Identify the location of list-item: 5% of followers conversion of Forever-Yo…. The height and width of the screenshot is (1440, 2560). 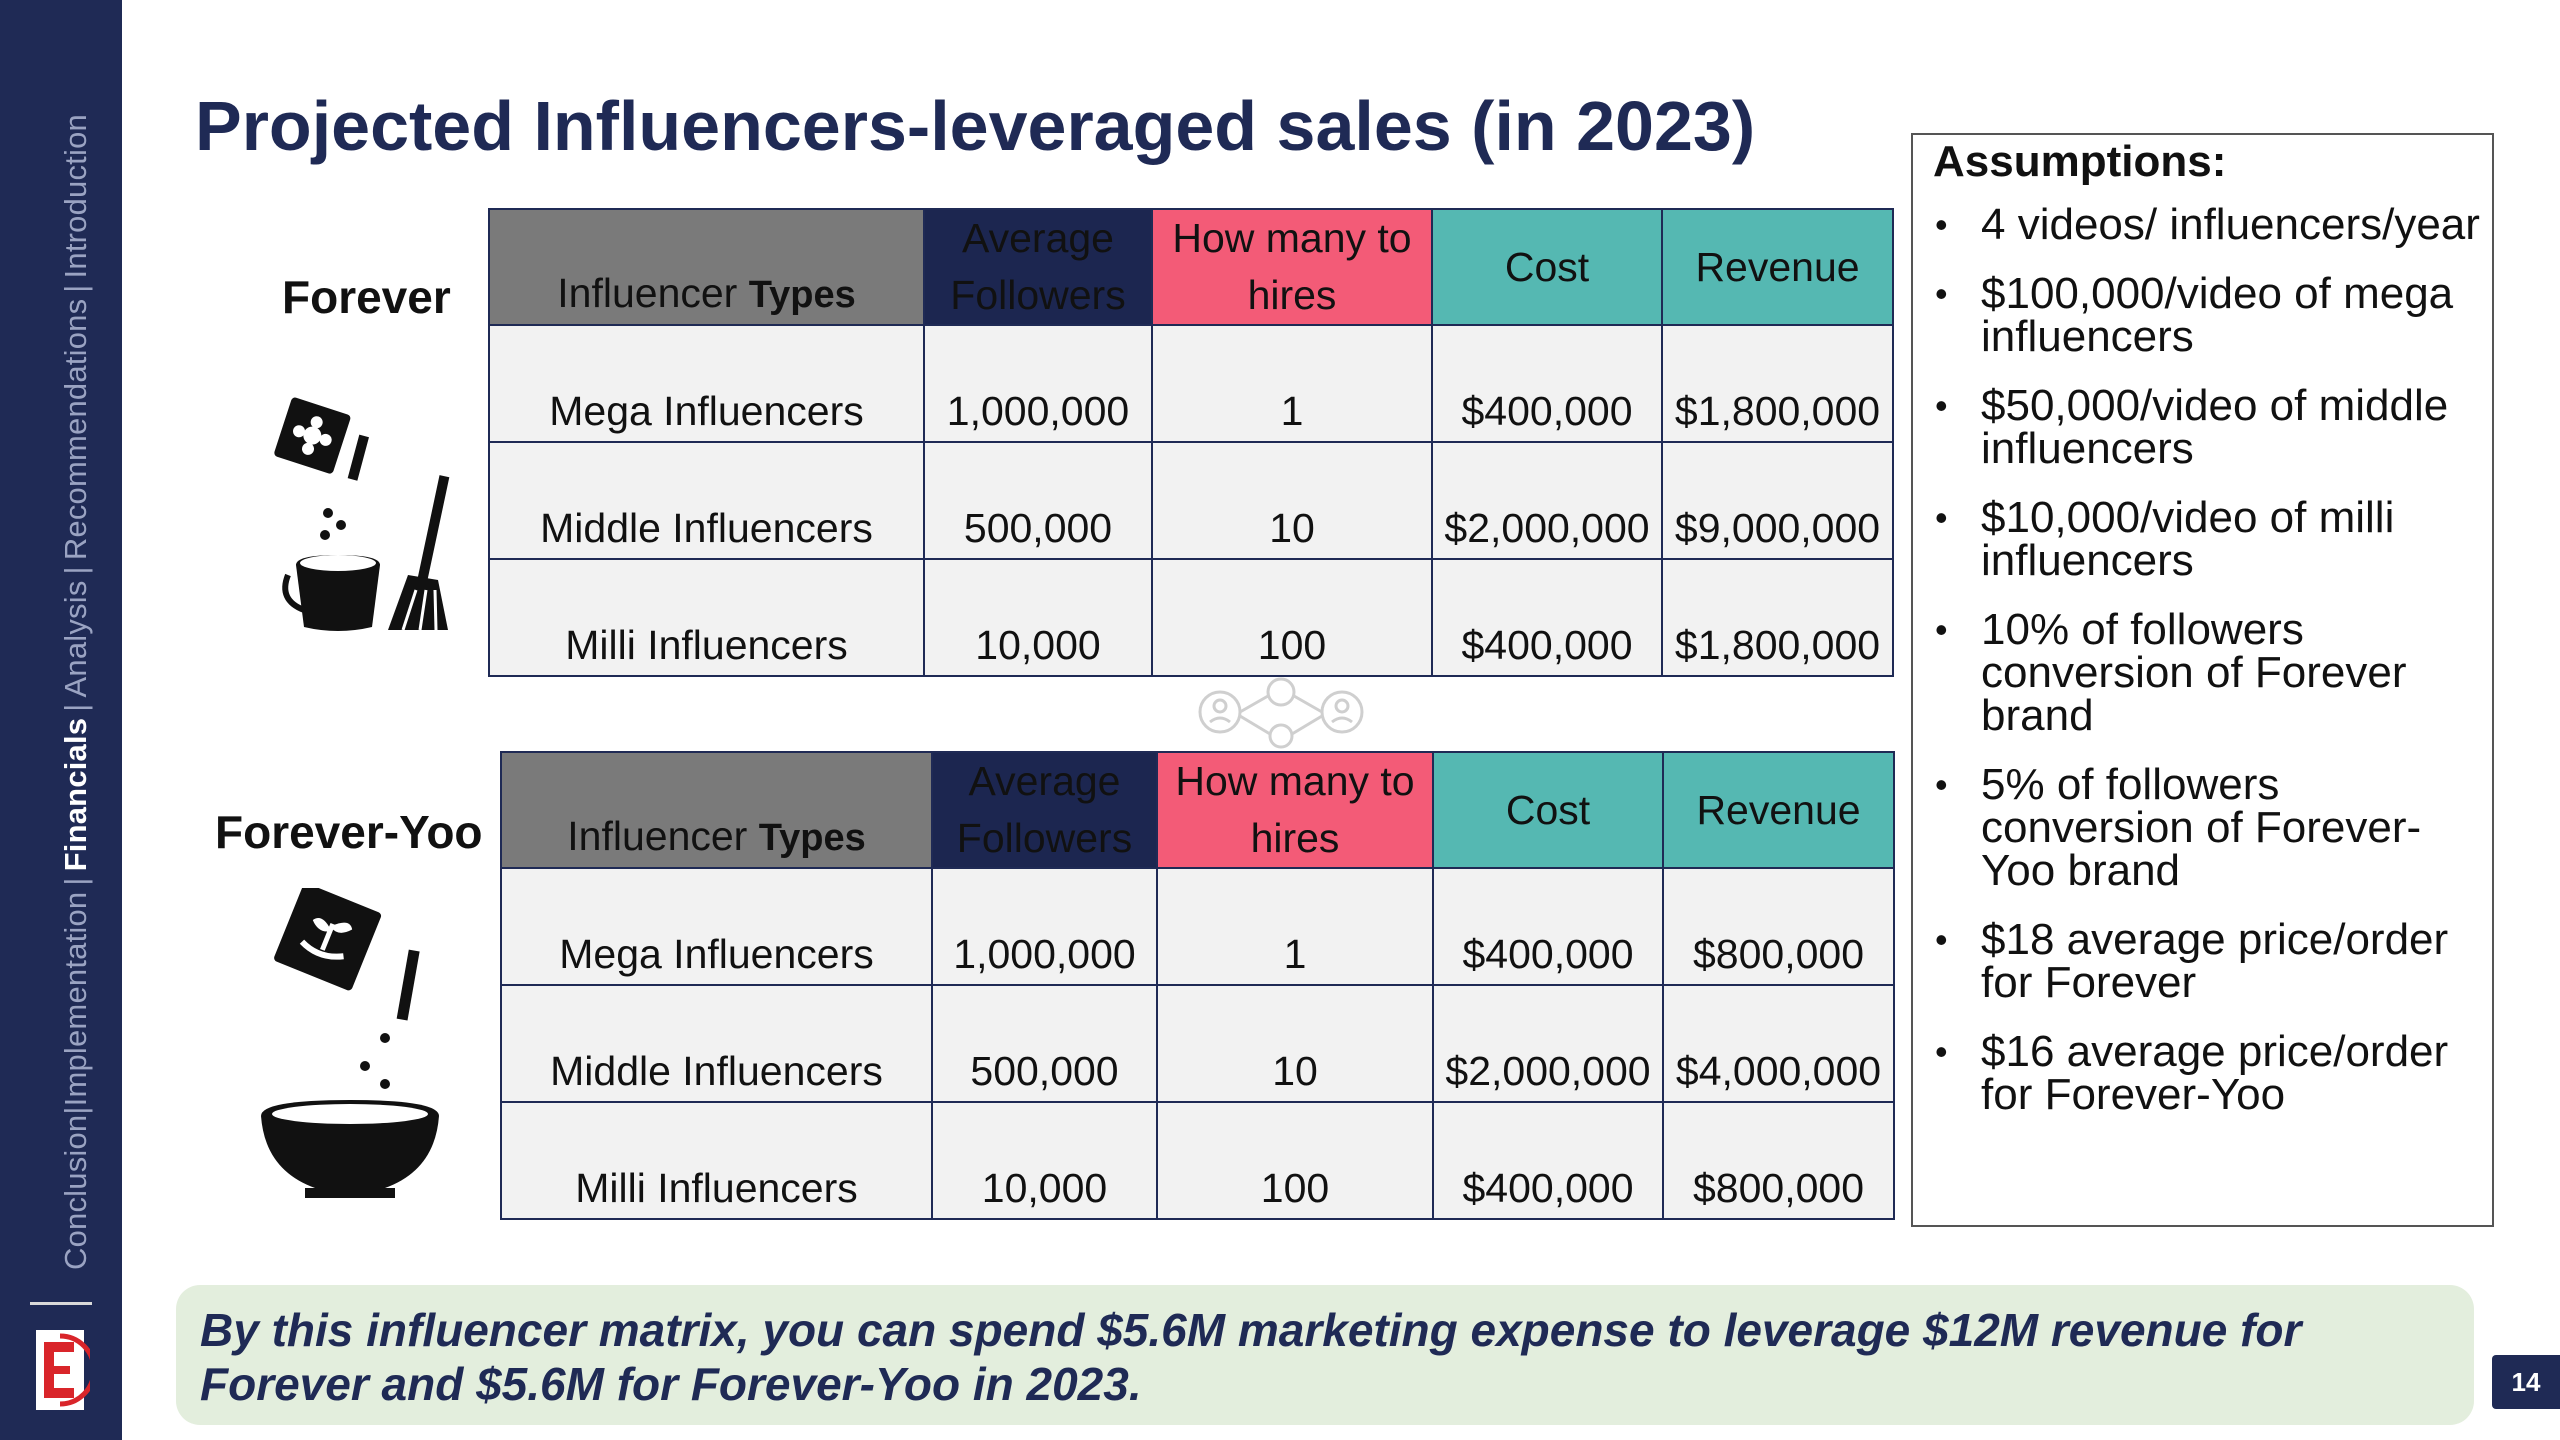
(2202, 828).